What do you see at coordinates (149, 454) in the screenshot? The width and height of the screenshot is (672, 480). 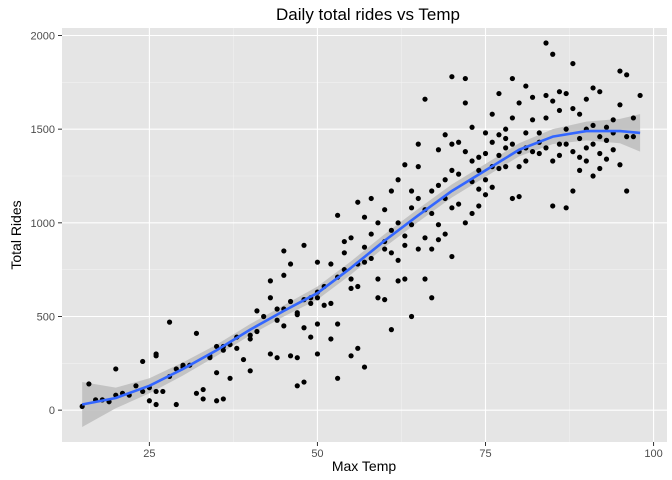 I see `x-tick-label: 25` at bounding box center [149, 454].